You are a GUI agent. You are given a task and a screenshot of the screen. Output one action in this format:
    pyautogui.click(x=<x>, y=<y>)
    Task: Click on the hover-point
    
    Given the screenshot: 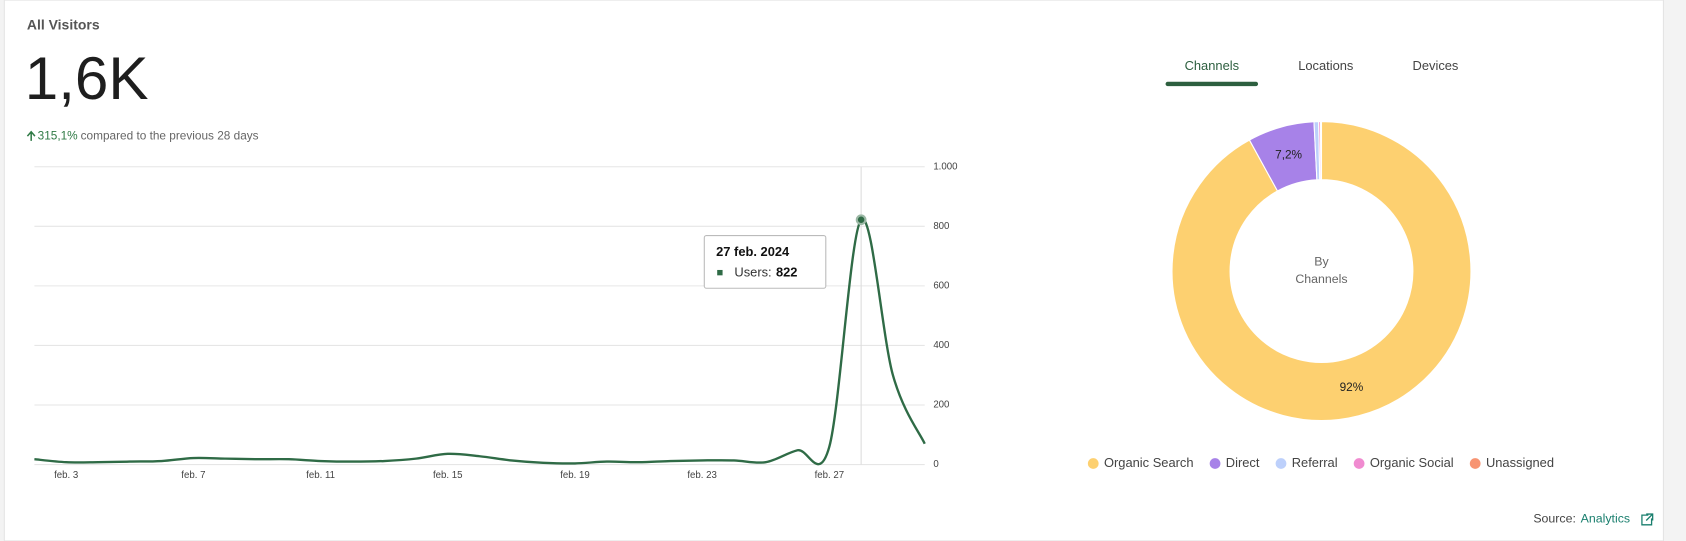 What is the action you would take?
    pyautogui.click(x=861, y=220)
    